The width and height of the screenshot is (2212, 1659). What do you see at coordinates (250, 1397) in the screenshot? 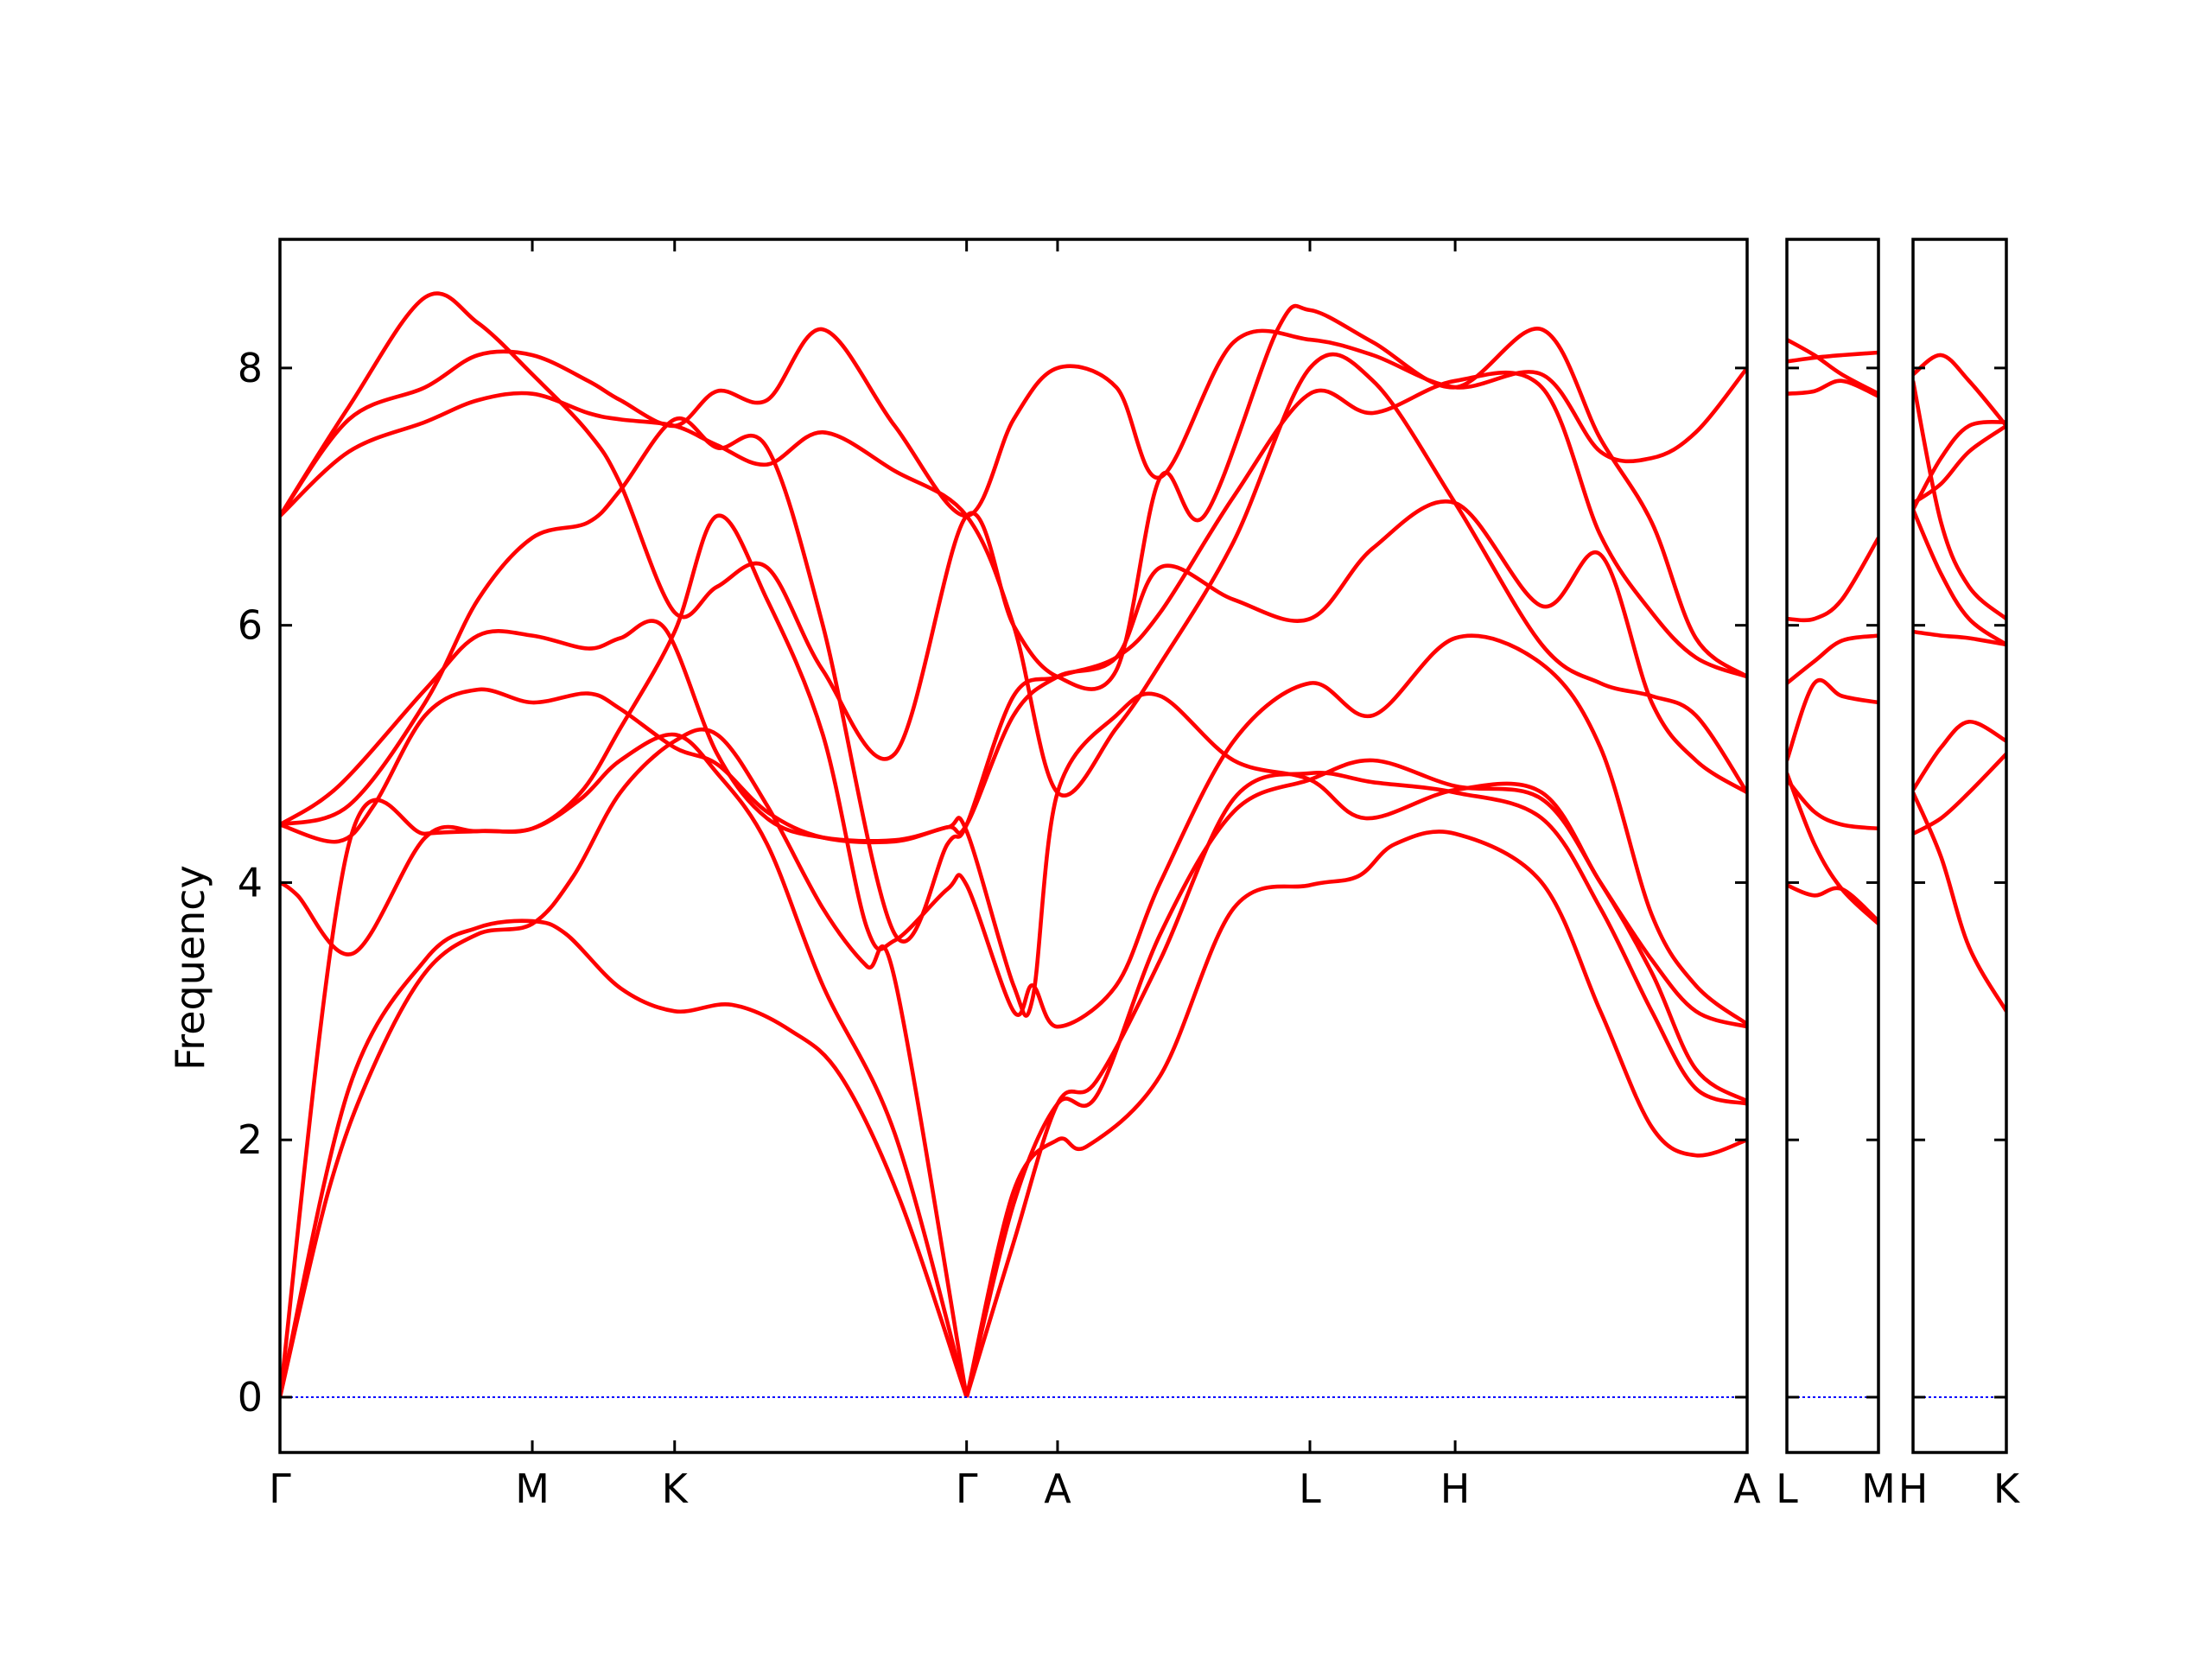
I see `y-tick-label: 0` at bounding box center [250, 1397].